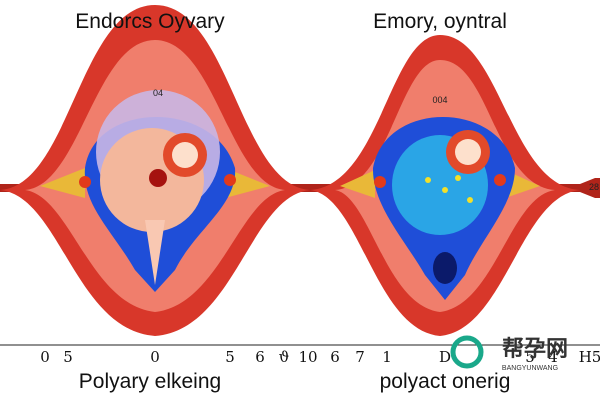 The width and height of the screenshot is (600, 400). I want to click on watermark: 帮孕网 BANGYUNWANG, so click(509, 353).